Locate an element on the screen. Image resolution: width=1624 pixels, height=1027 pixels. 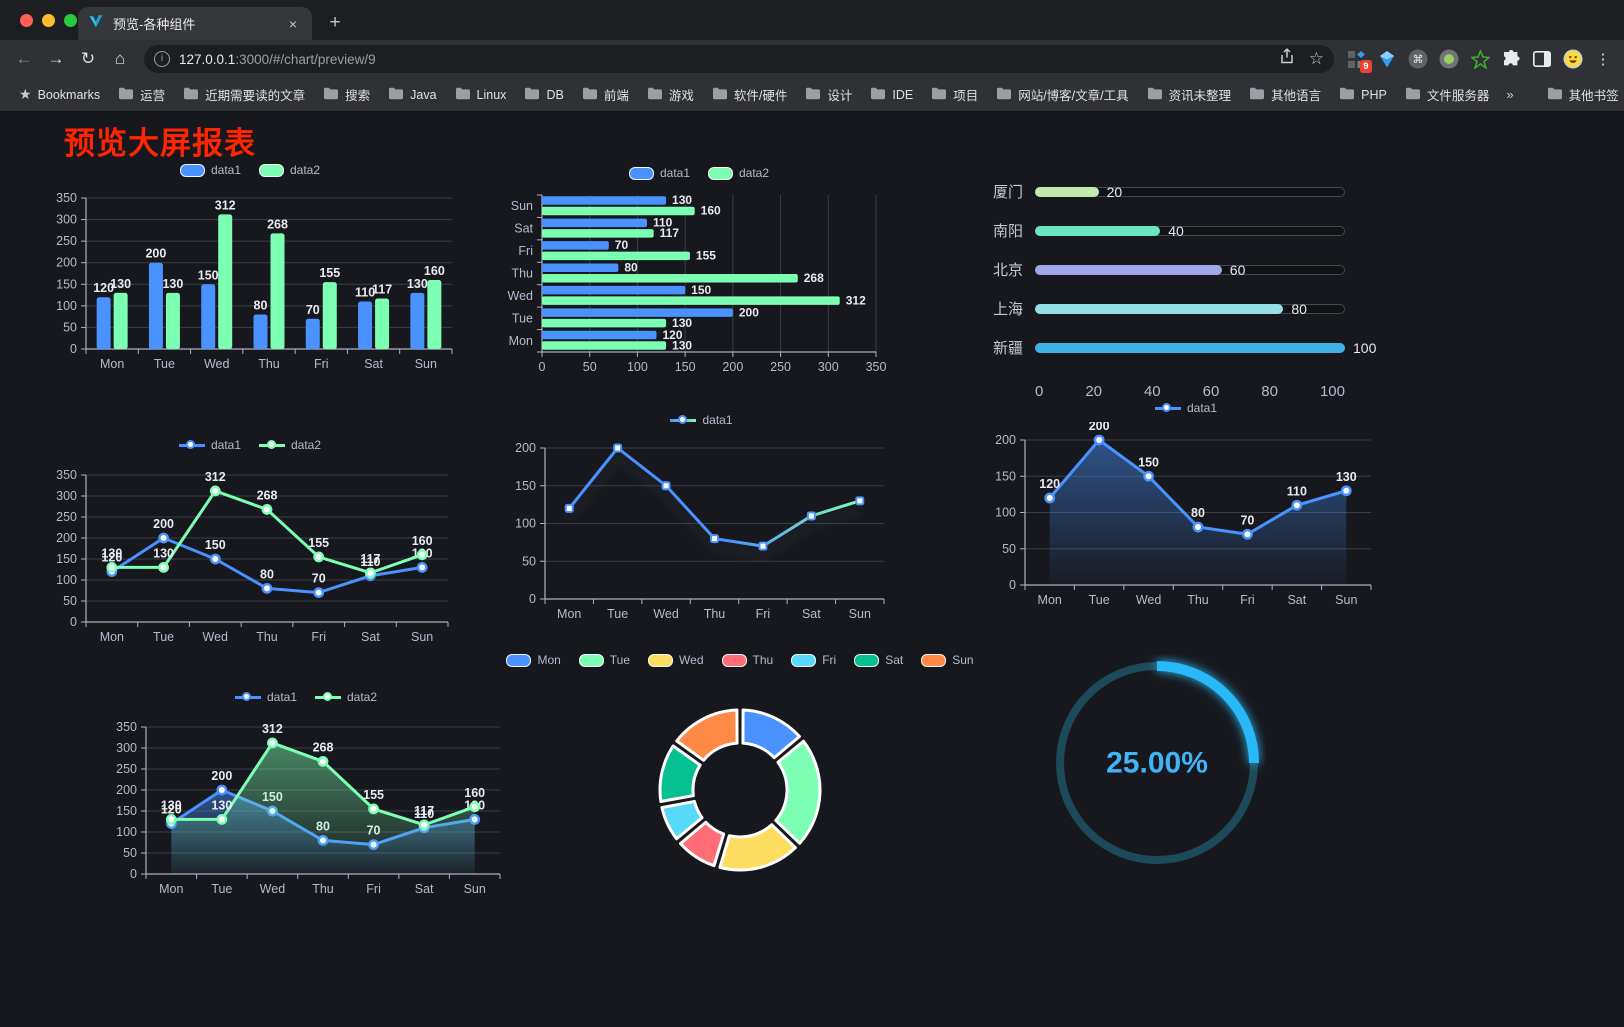
legend-item: Sun is located at coordinates (947, 660).